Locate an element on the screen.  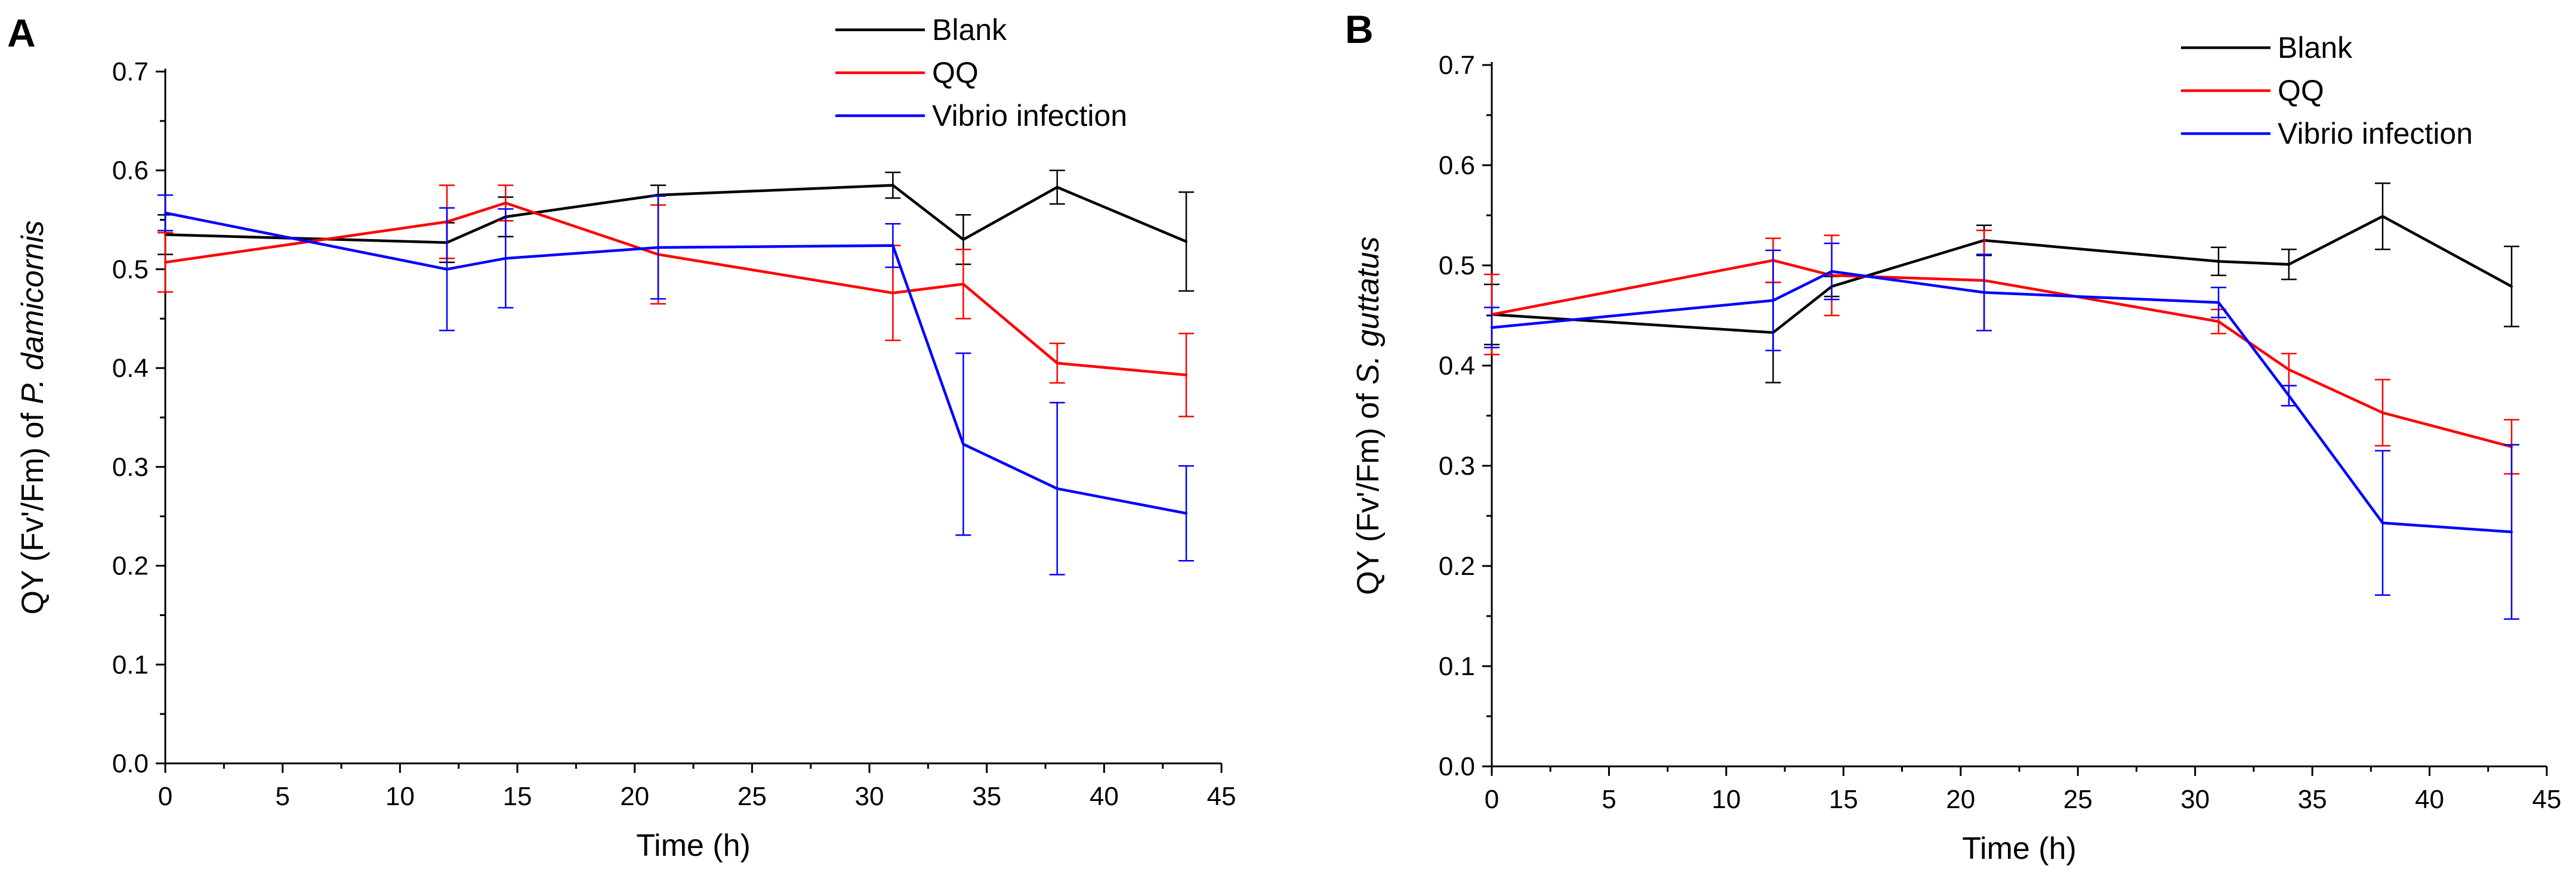
y-axis-title-species: S. guttatus is located at coordinates (1369, 310).